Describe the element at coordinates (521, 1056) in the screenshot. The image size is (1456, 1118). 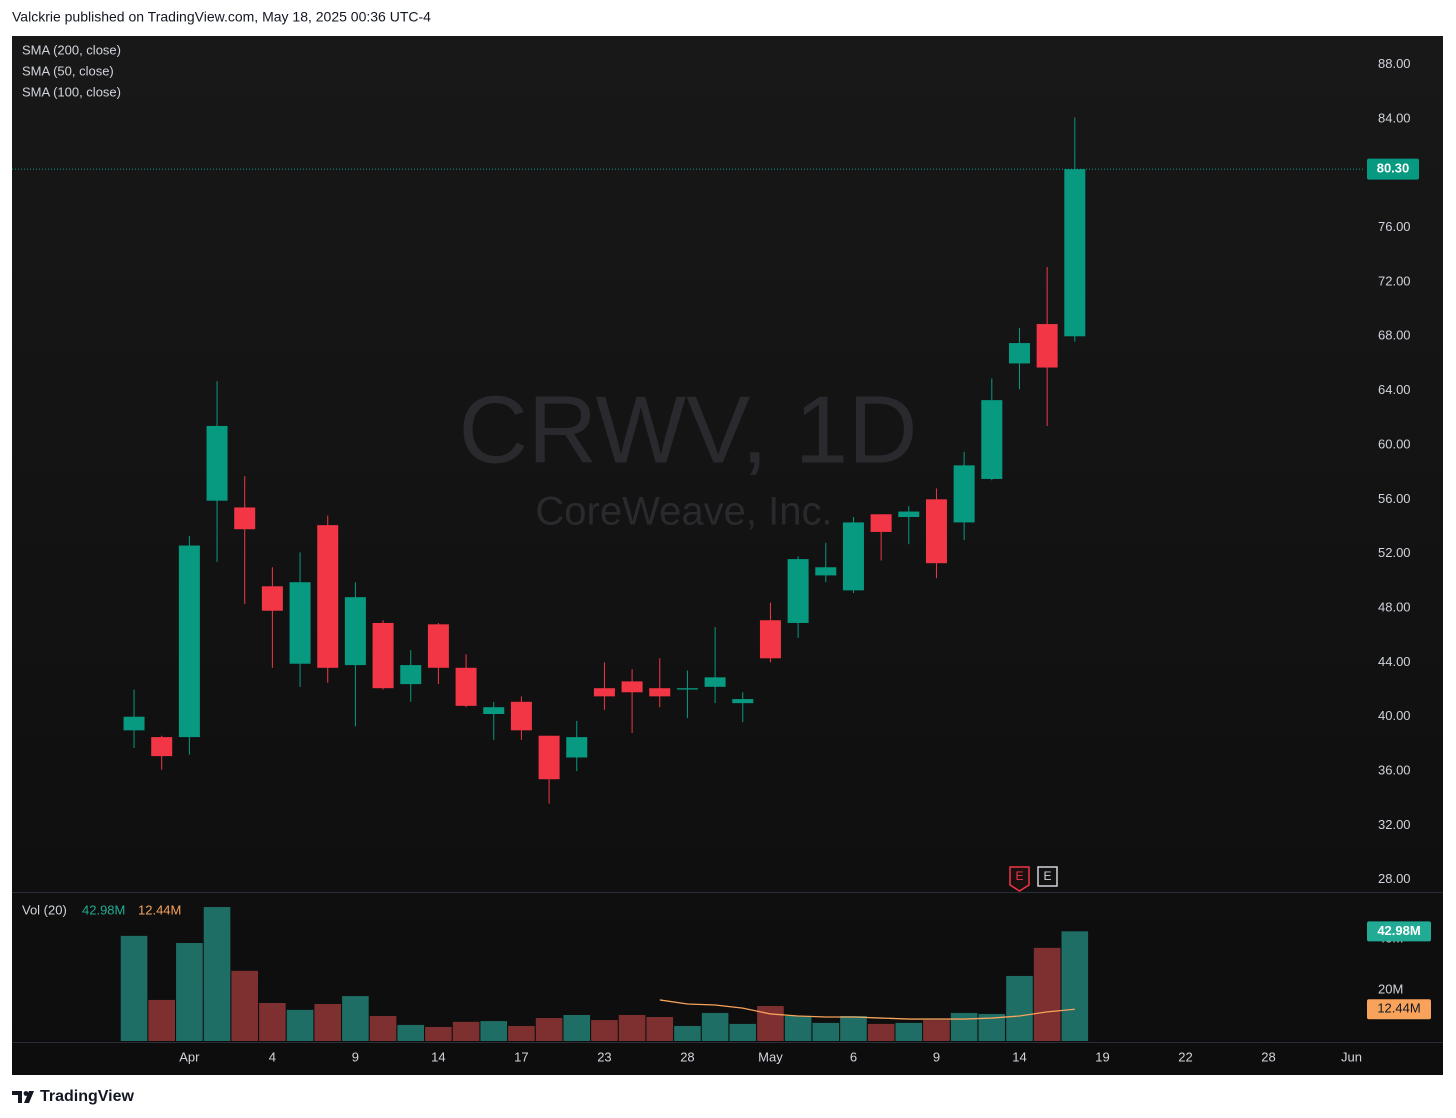
I see `x-tick-label: 17` at that location.